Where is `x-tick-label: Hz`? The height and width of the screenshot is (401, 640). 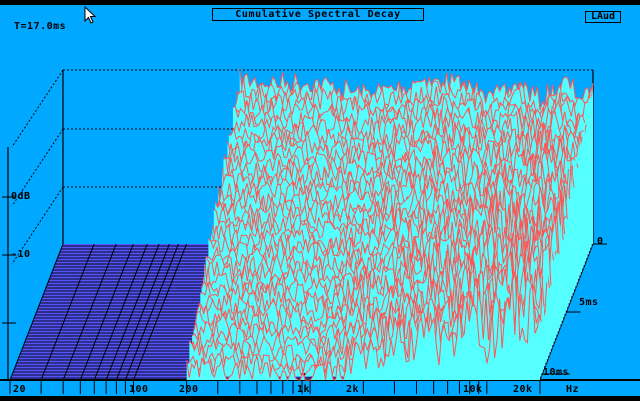
x-tick-label: Hz is located at coordinates (573, 389).